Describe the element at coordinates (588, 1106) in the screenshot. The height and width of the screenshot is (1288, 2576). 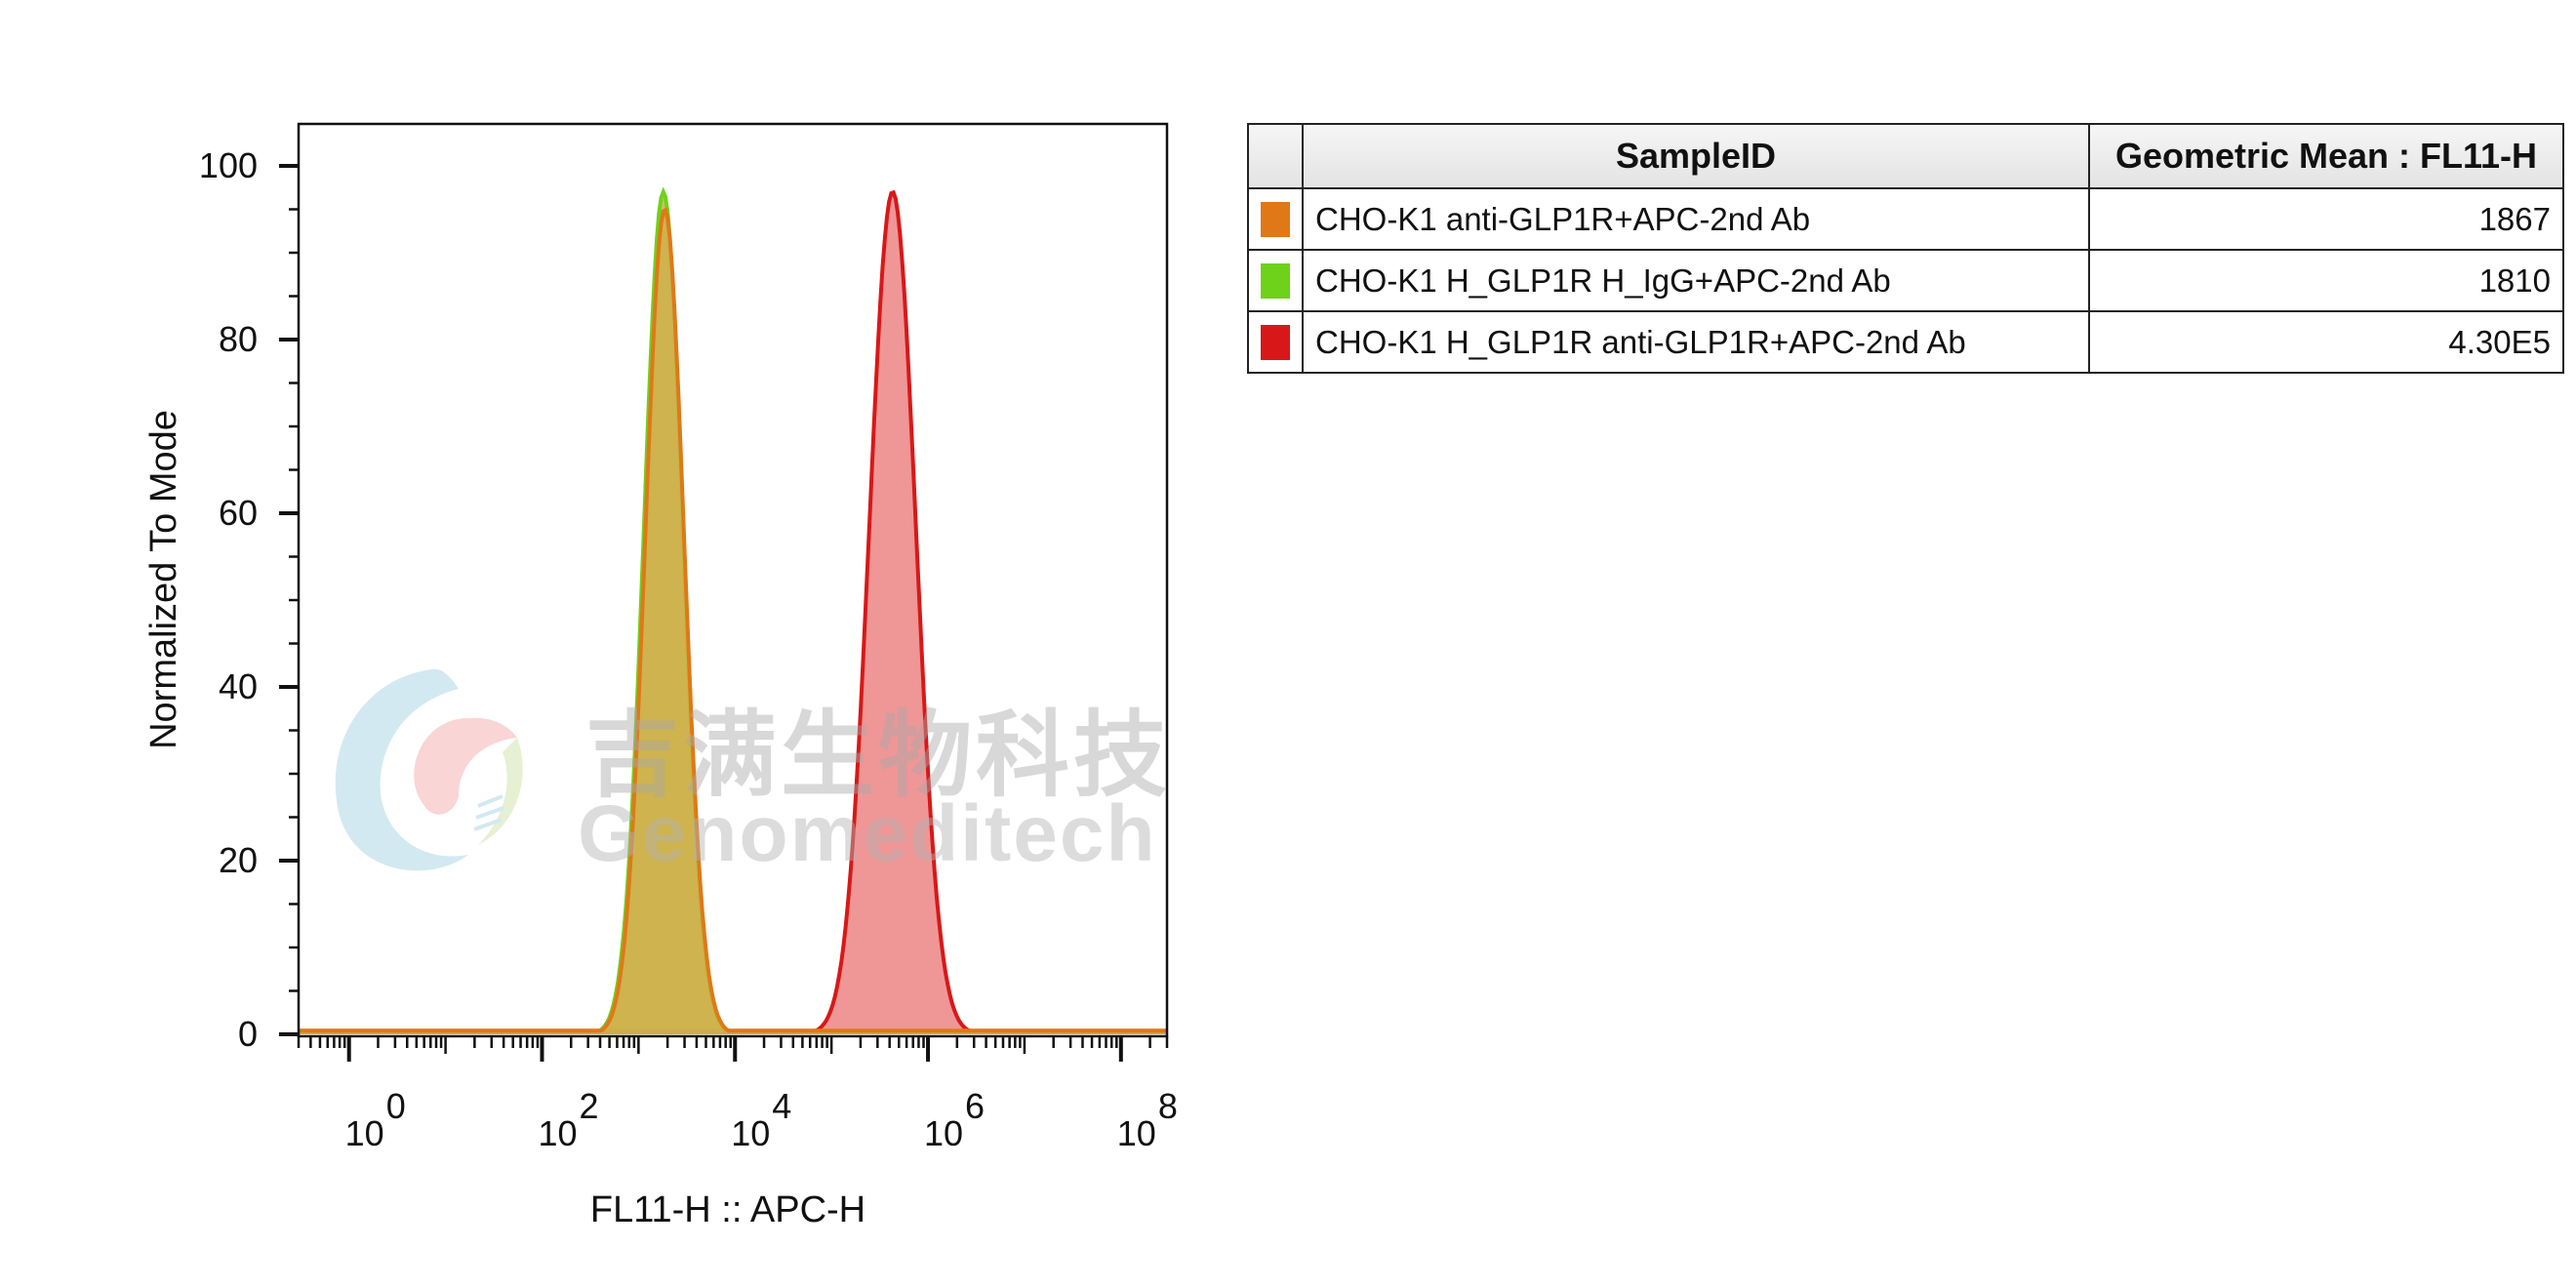
I see `x-tick-exponent: 2` at that location.